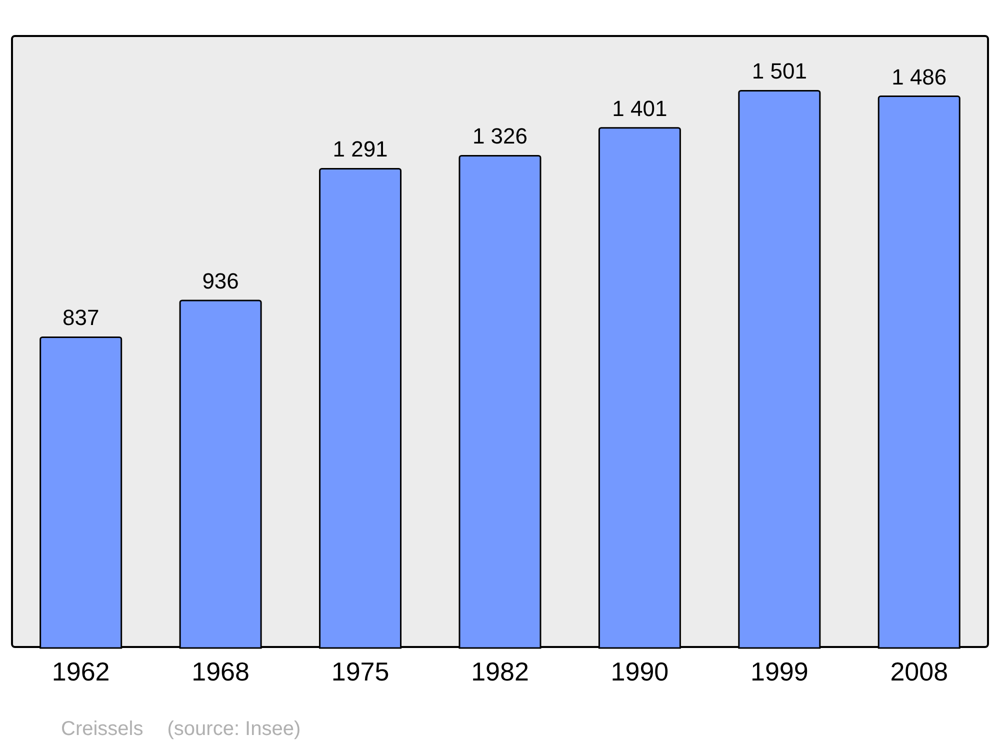  What do you see at coordinates (234, 729) in the screenshot?
I see `text: (source: Insee)` at bounding box center [234, 729].